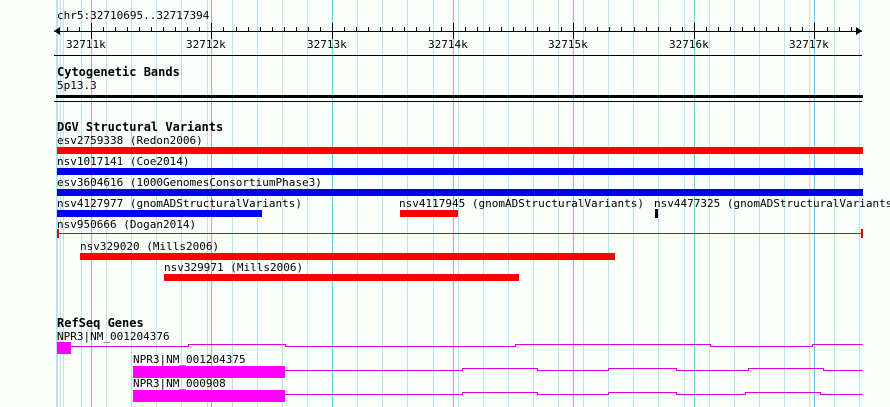 The width and height of the screenshot is (890, 407). I want to click on variant-bar-nsv950666, so click(460, 233).